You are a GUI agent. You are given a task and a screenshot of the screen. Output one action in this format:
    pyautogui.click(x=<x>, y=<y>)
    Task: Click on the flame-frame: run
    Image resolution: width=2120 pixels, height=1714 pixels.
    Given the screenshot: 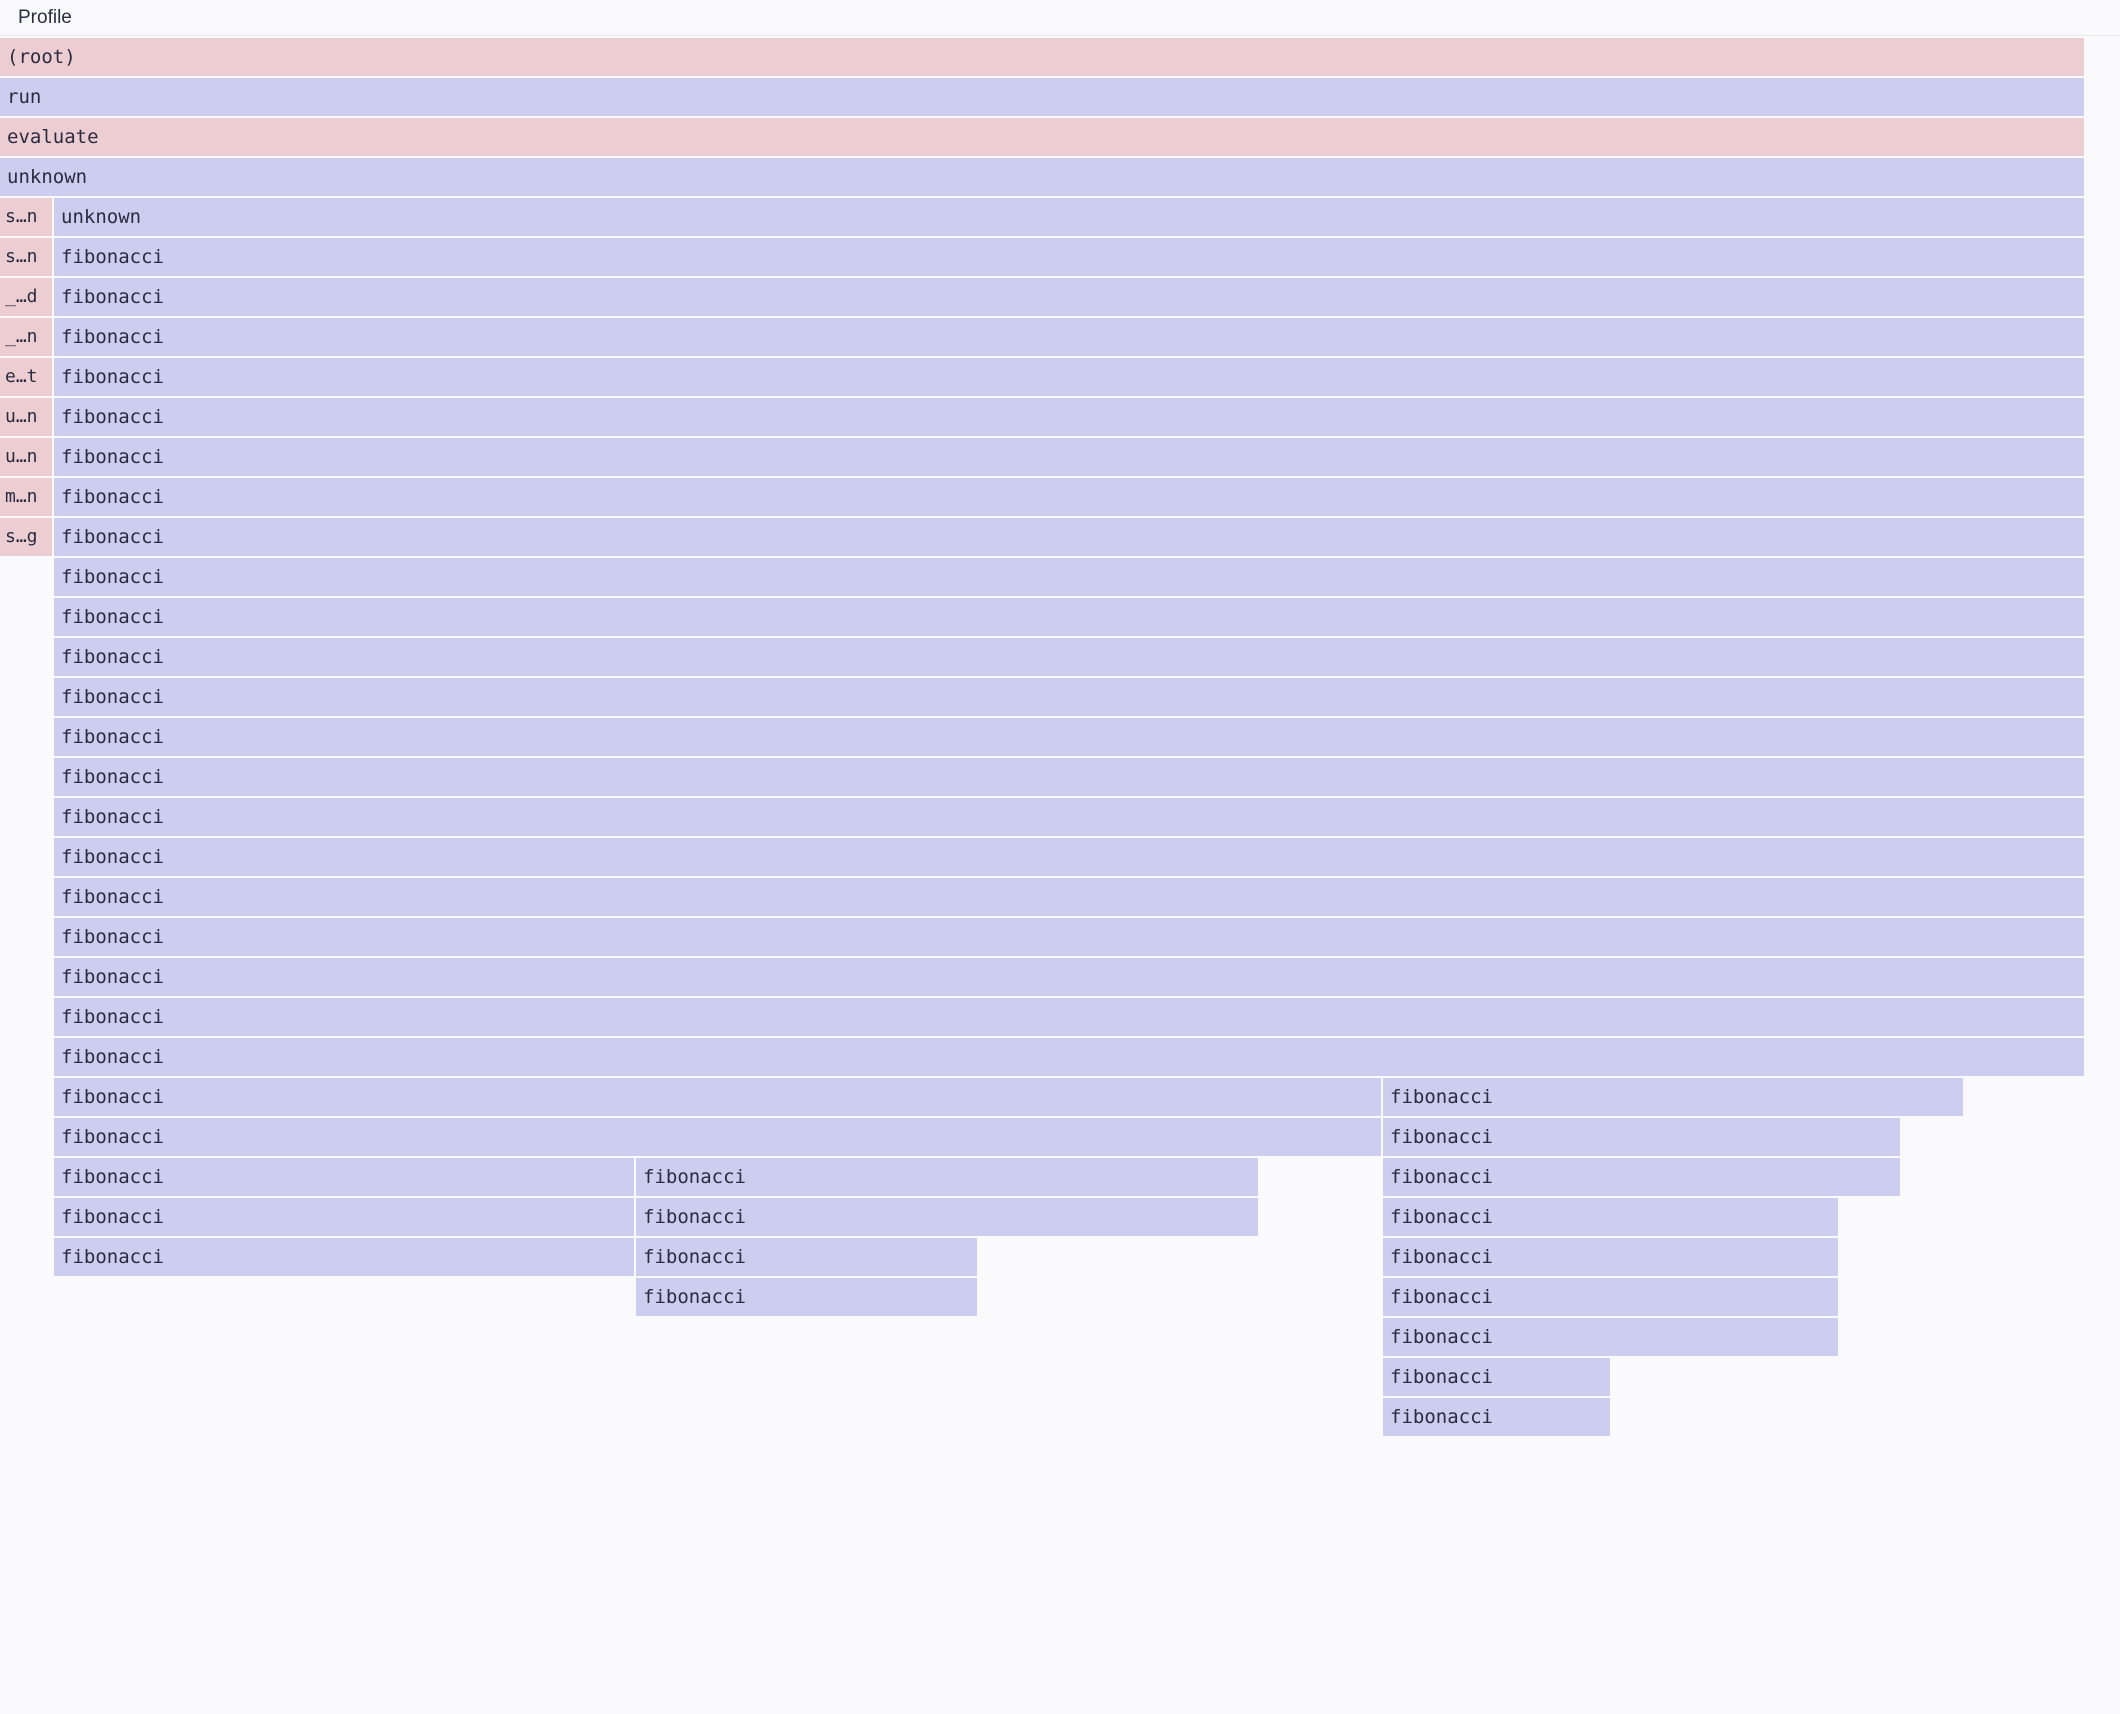 What is the action you would take?
    pyautogui.click(x=1042, y=97)
    